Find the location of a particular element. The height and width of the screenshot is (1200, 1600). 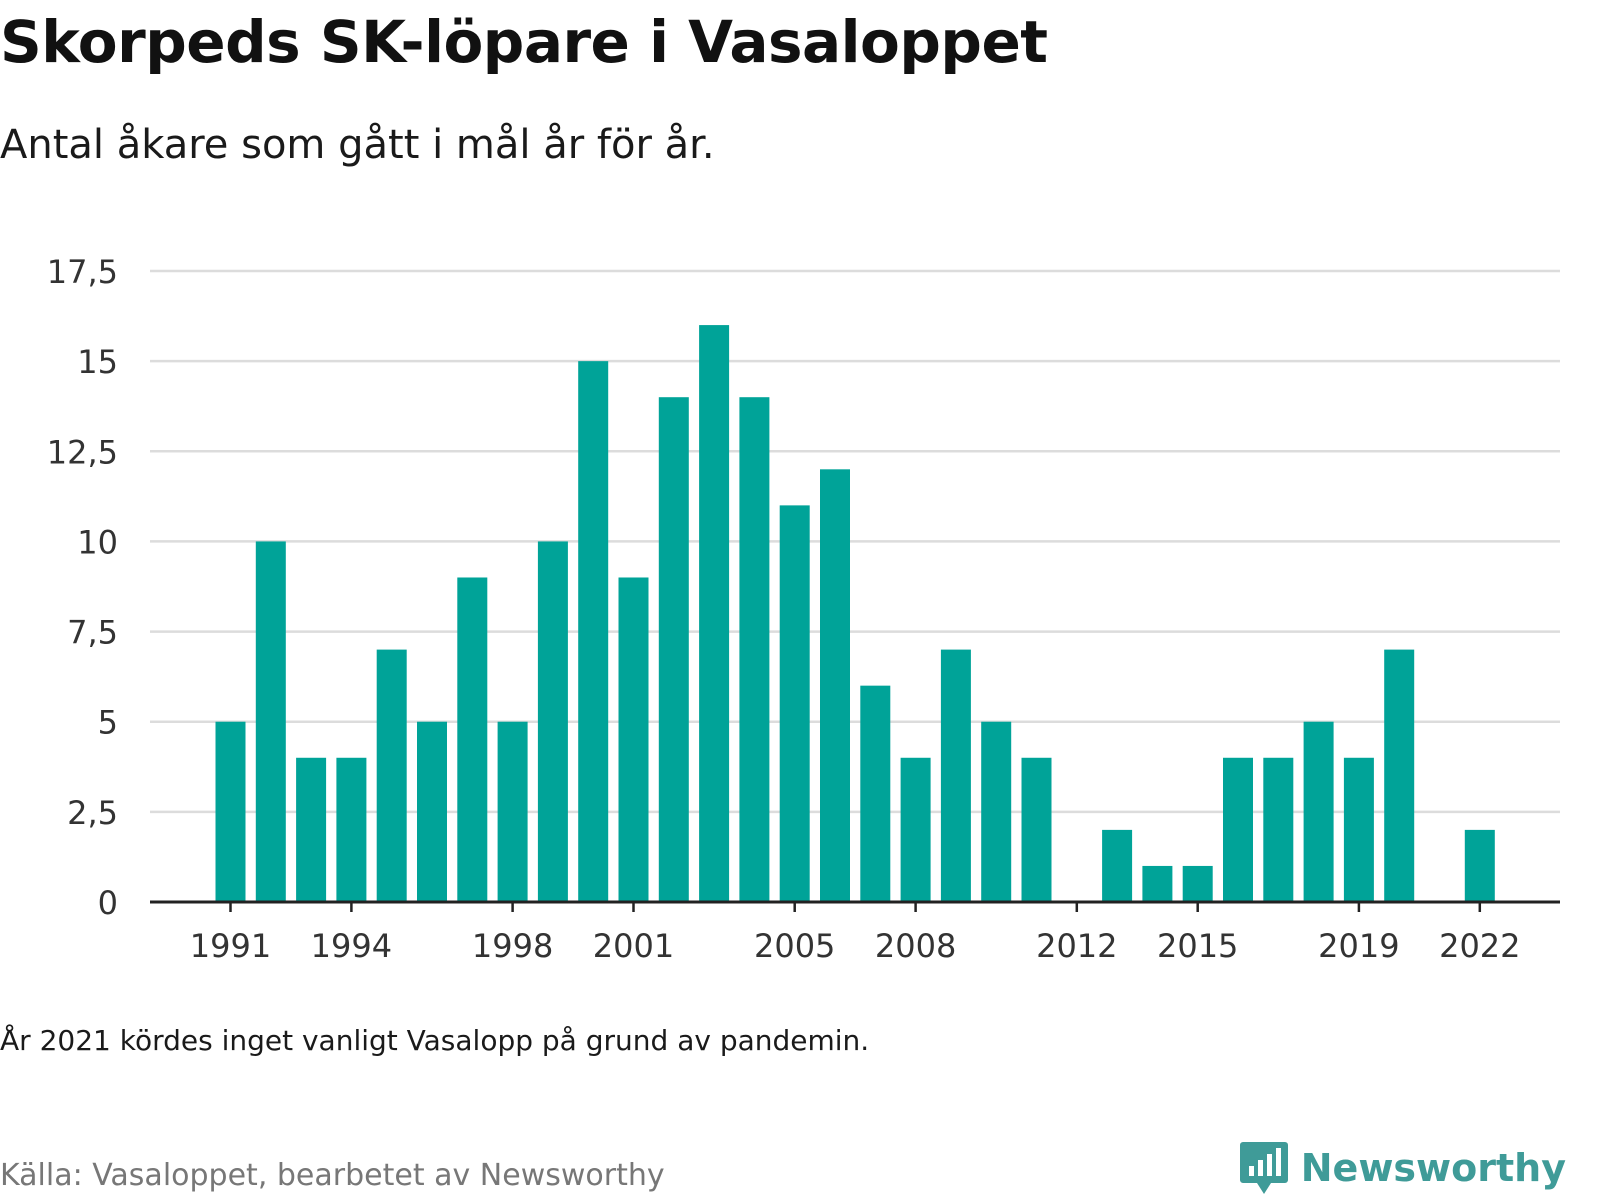

bar-2013 is located at coordinates (1117, 865).